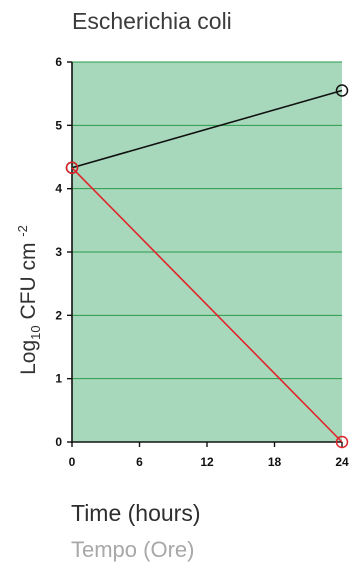 The height and width of the screenshot is (572, 350). Describe the element at coordinates (28, 357) in the screenshot. I see `y-axis-label-prefix: Log` at that location.